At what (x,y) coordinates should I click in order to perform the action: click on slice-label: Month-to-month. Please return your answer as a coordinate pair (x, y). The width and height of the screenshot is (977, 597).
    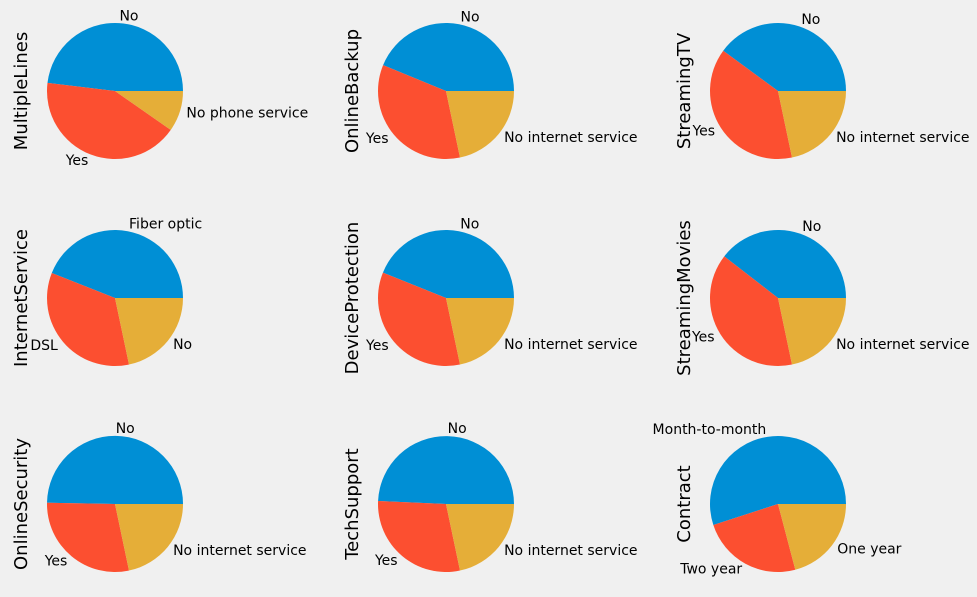
    Looking at the image, I should click on (710, 430).